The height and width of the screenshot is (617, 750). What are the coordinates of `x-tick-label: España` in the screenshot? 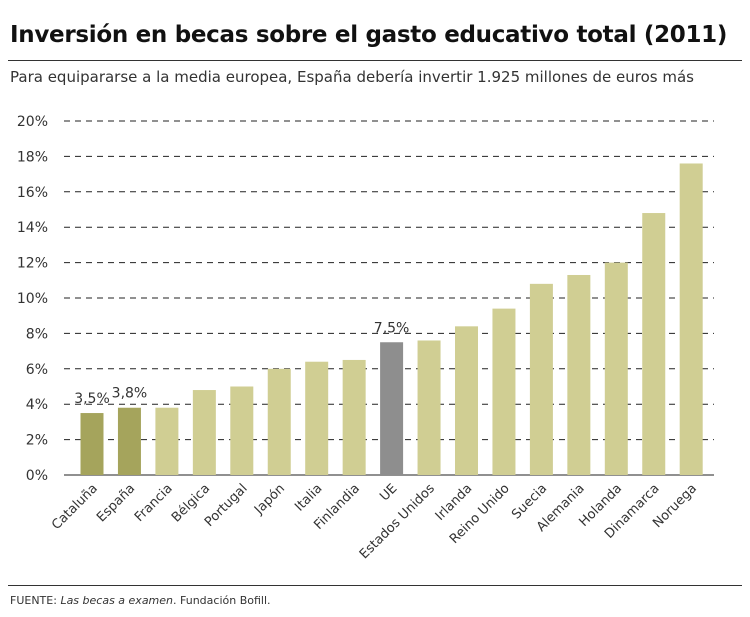 It's located at (116, 503).